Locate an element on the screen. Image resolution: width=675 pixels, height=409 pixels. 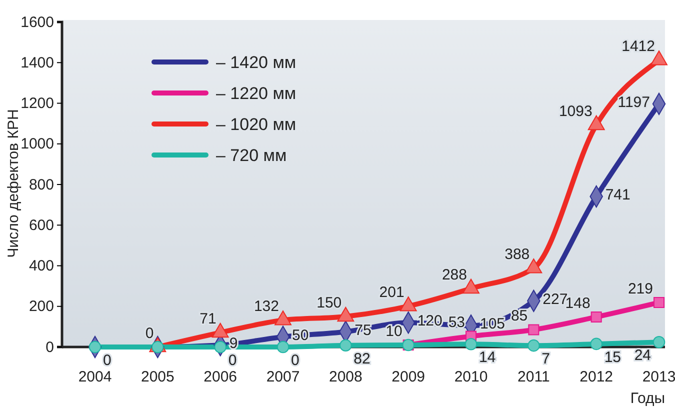
y-tick-label: 400 is located at coordinates (41, 266).